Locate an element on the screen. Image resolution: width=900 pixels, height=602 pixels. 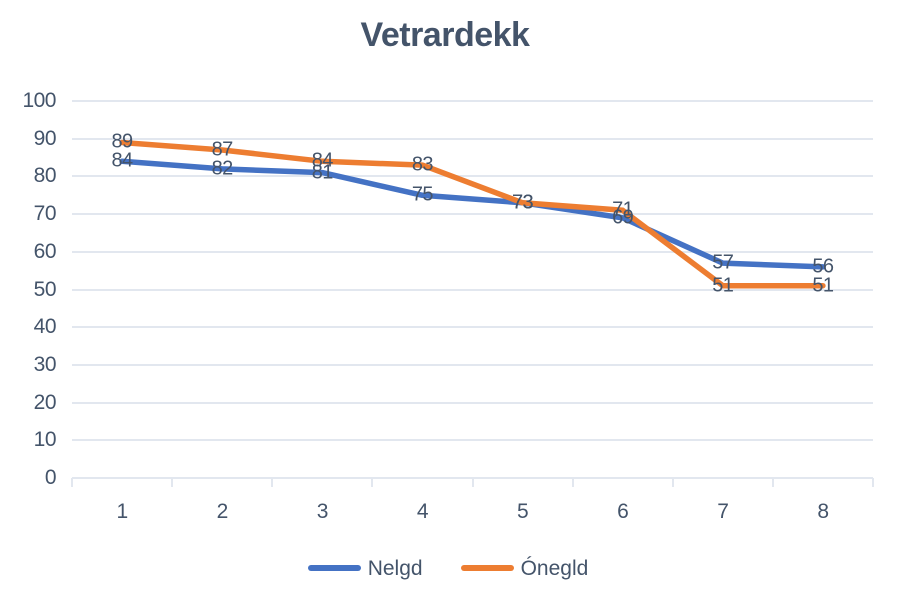
y-axis-tick-label: 30 is located at coordinates (45, 364).